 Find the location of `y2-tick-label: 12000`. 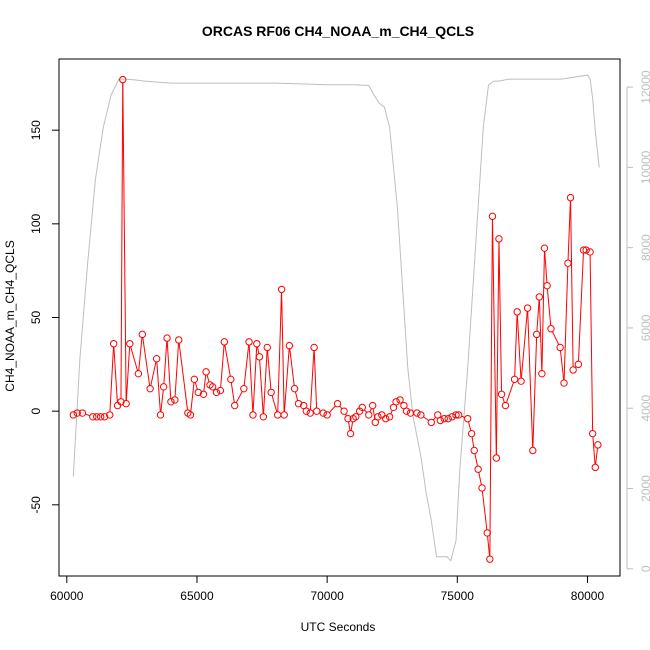

y2-tick-label: 12000 is located at coordinates (644, 87).